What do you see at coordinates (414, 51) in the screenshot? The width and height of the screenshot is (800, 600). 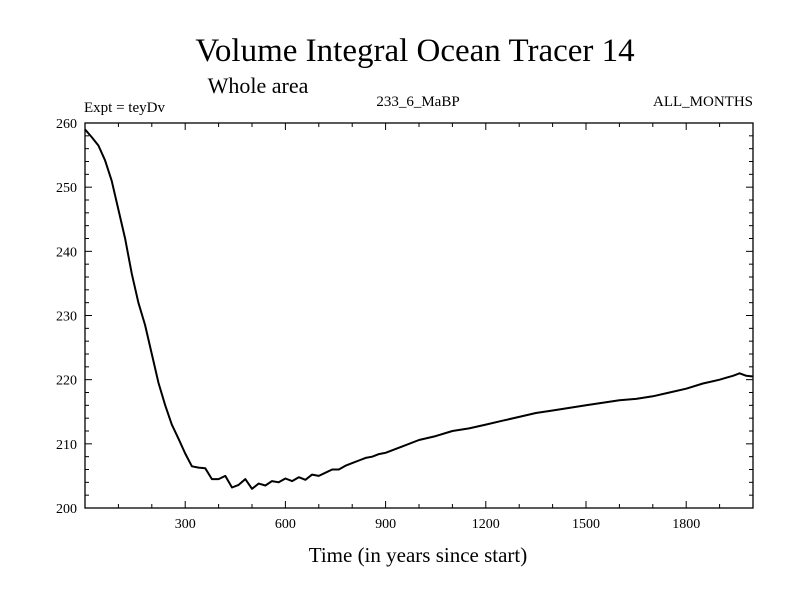 I see `chart-title: Volume Integral Ocean Tracer 14` at bounding box center [414, 51].